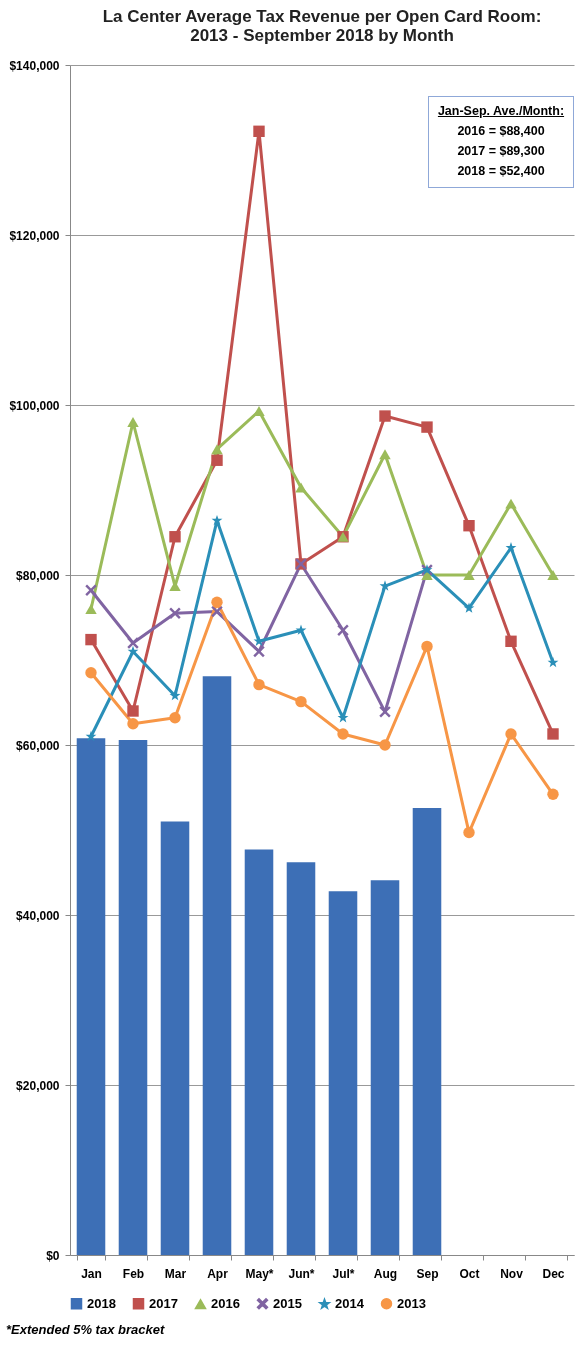 Image resolution: width=584 pixels, height=1356 pixels. Describe the element at coordinates (501, 151) in the screenshot. I see `annotation: 2017 = $89,300` at that location.